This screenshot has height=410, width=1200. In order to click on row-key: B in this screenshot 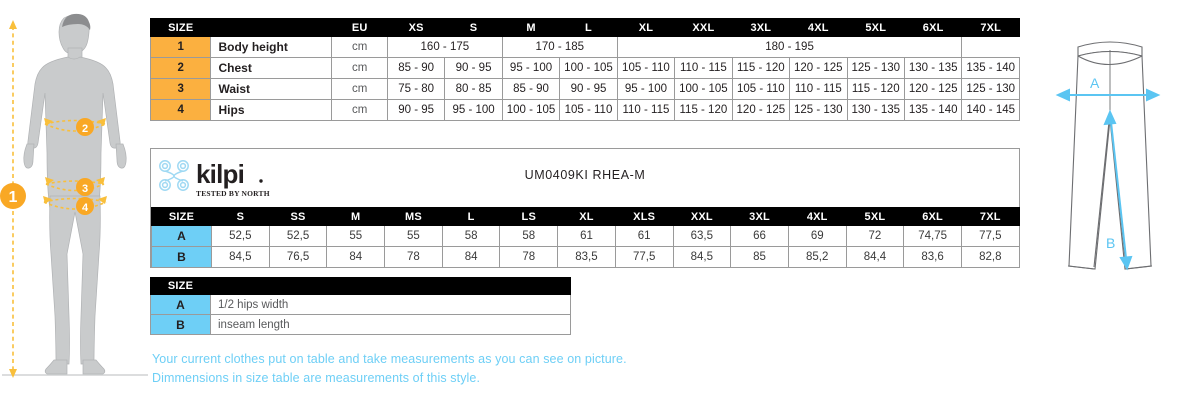, I will do `click(181, 257)`.